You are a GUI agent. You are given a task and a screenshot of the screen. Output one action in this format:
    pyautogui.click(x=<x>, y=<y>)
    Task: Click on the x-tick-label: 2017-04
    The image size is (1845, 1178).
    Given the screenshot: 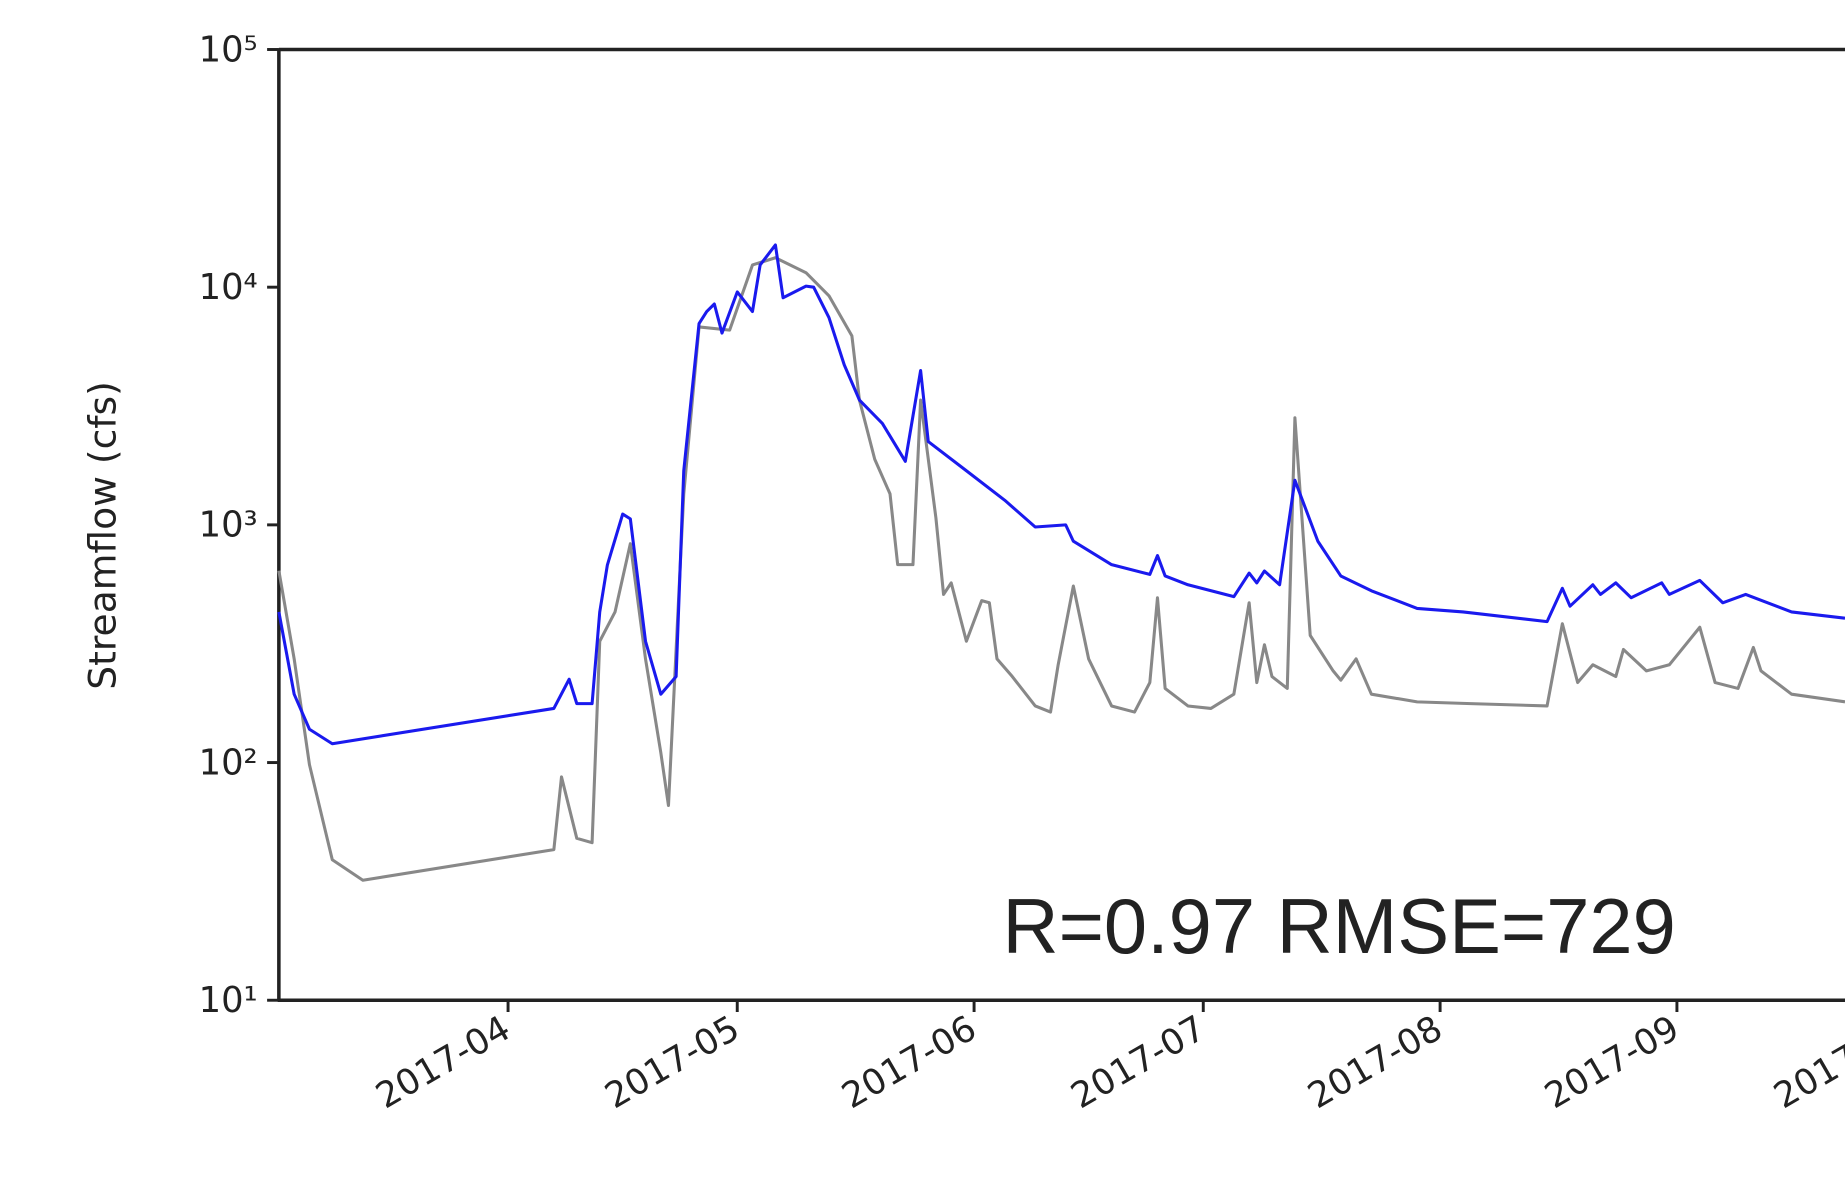 What is the action you would take?
    pyautogui.click(x=443, y=1062)
    